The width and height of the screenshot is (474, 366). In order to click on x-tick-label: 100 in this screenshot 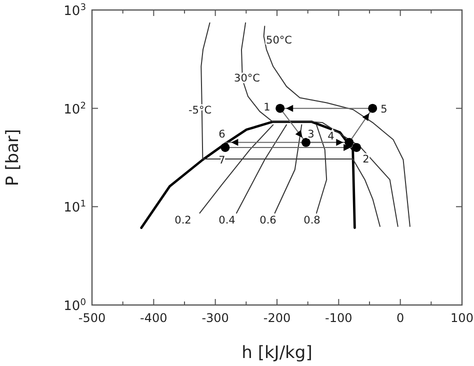, I will do `click(462, 318)`.